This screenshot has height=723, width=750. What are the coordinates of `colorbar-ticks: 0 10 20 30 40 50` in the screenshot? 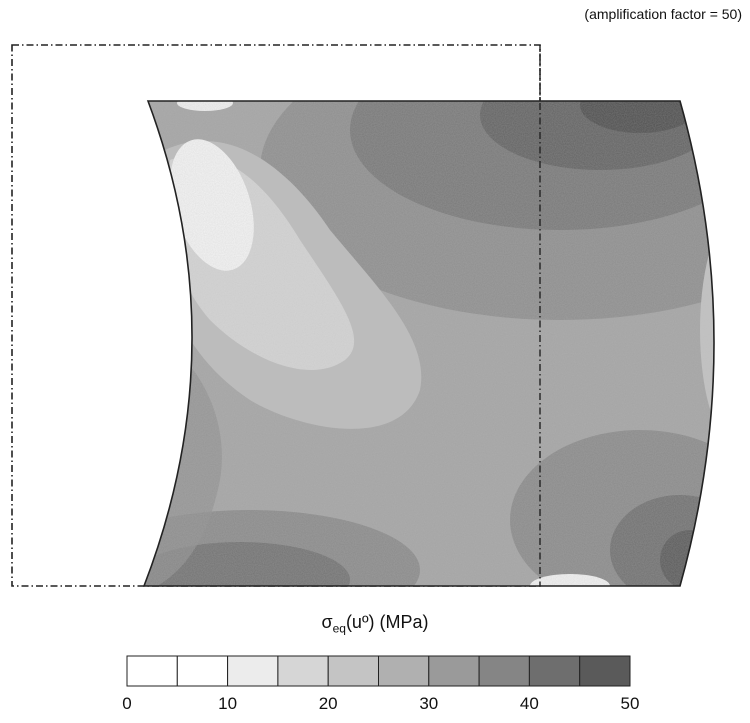 It's located at (375, 706).